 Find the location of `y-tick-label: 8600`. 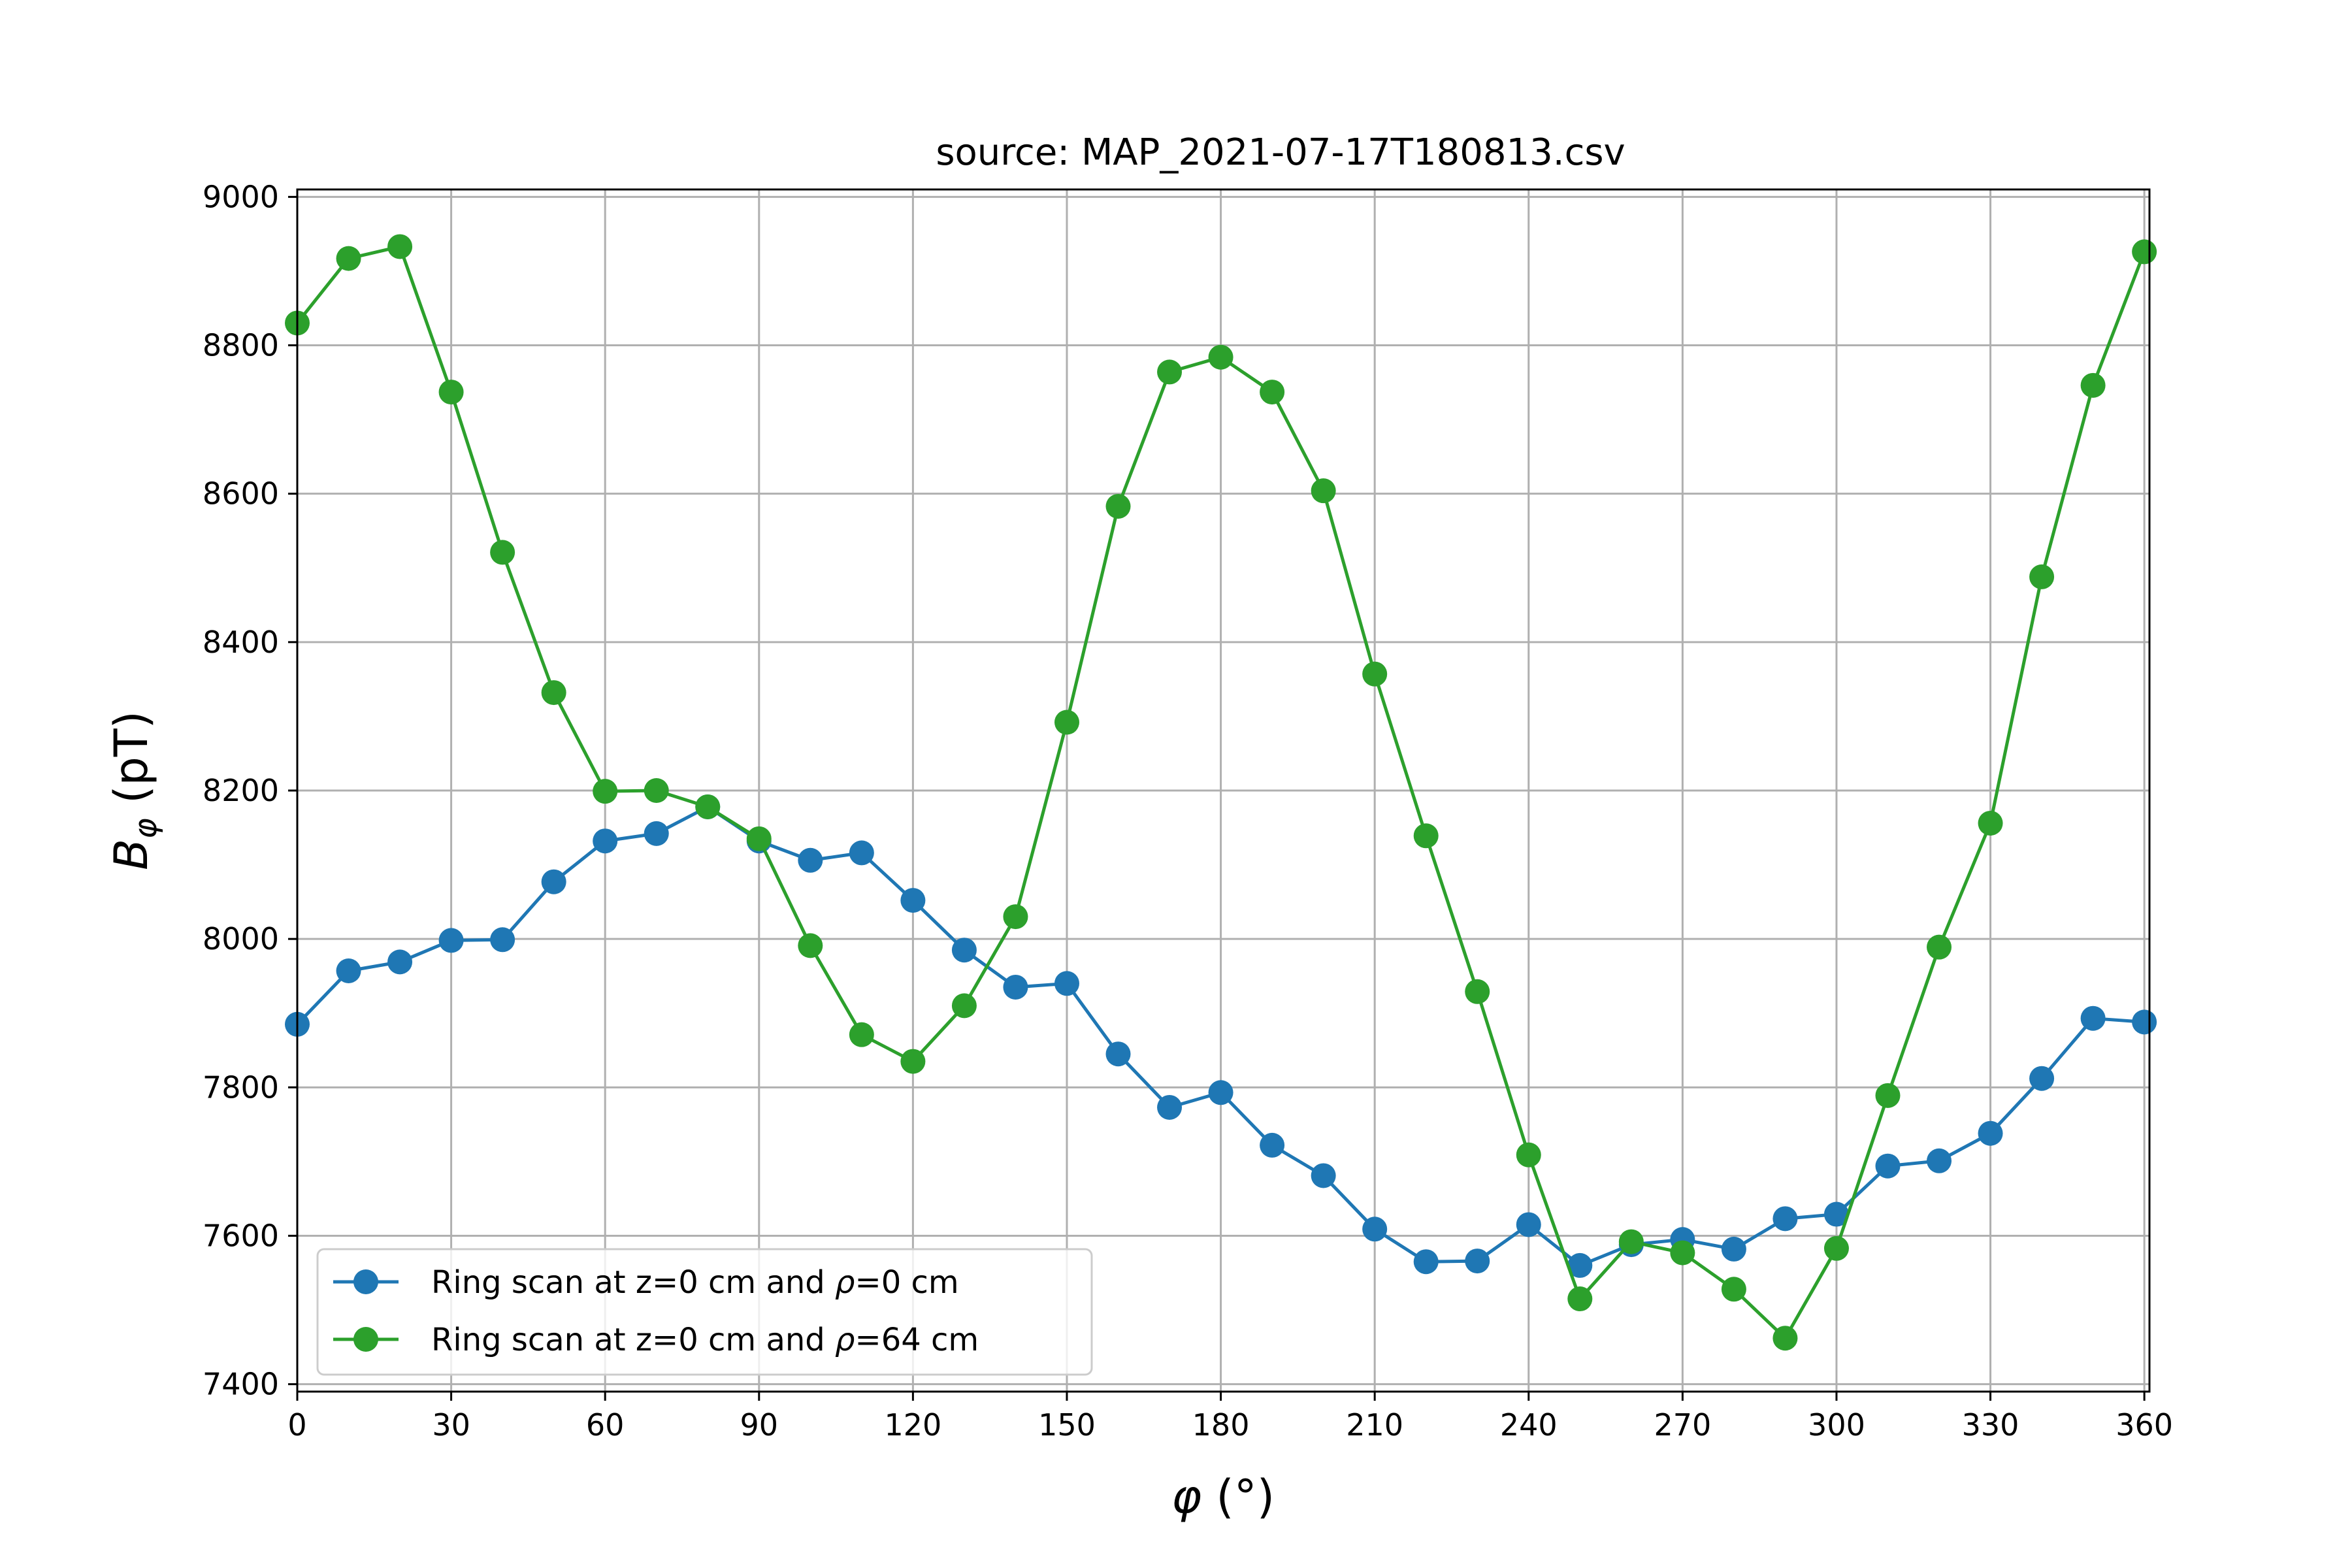

y-tick-label: 8600 is located at coordinates (241, 494).